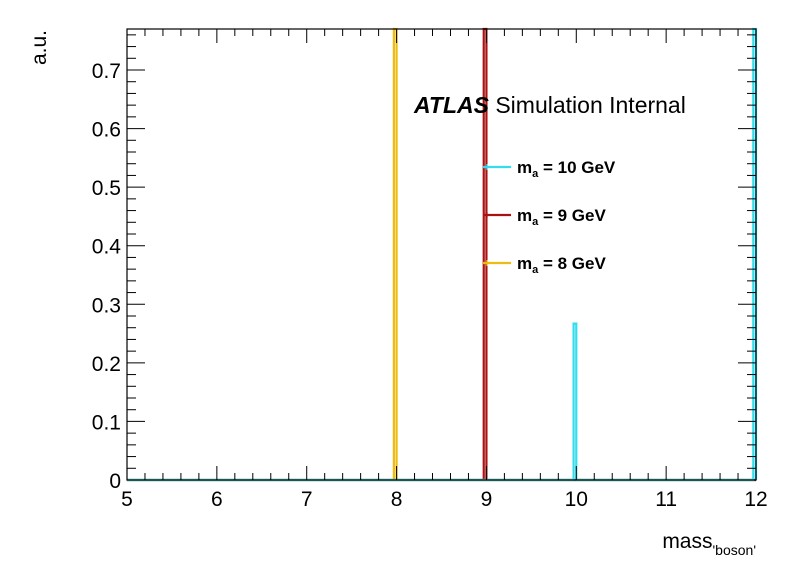 This screenshot has height=572, width=796. What do you see at coordinates (666, 499) in the screenshot?
I see `x-tick-label: 11` at bounding box center [666, 499].